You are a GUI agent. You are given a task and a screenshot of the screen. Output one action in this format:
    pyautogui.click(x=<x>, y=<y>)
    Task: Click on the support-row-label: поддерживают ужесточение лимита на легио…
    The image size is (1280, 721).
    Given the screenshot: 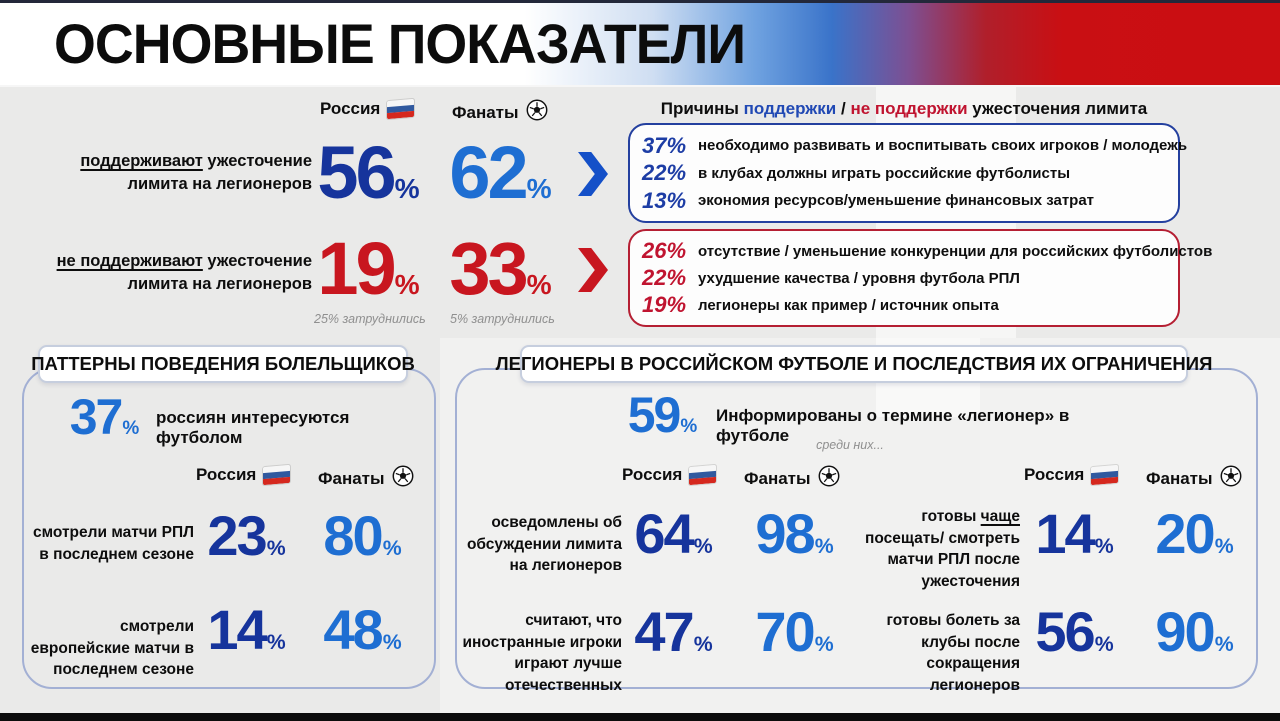 What is the action you would take?
    pyautogui.click(x=170, y=173)
    